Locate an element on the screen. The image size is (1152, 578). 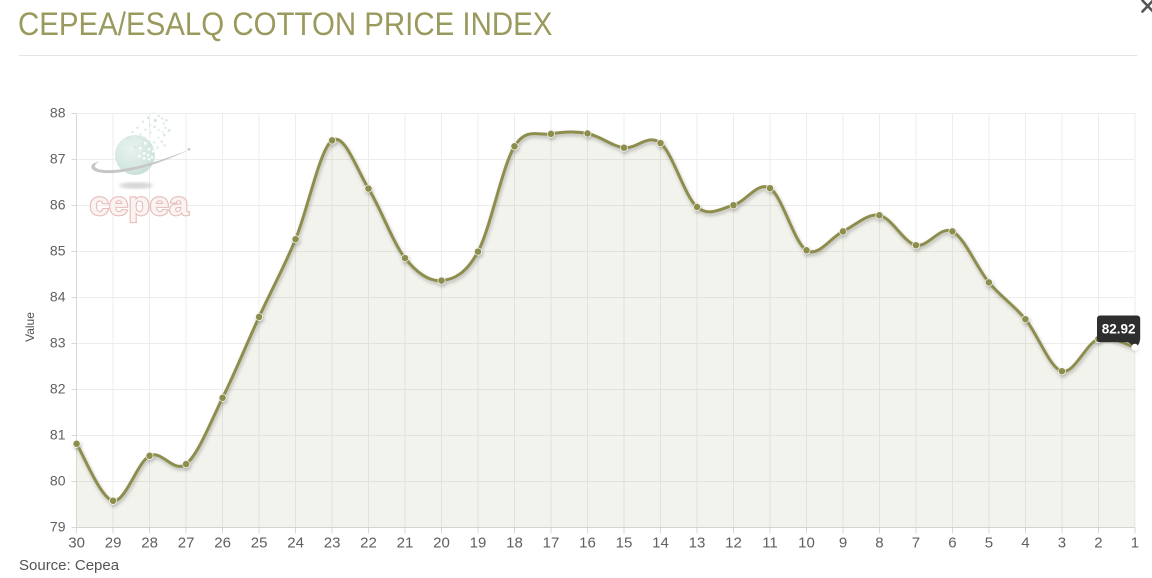
svg-text: 13 is located at coordinates (697, 542).